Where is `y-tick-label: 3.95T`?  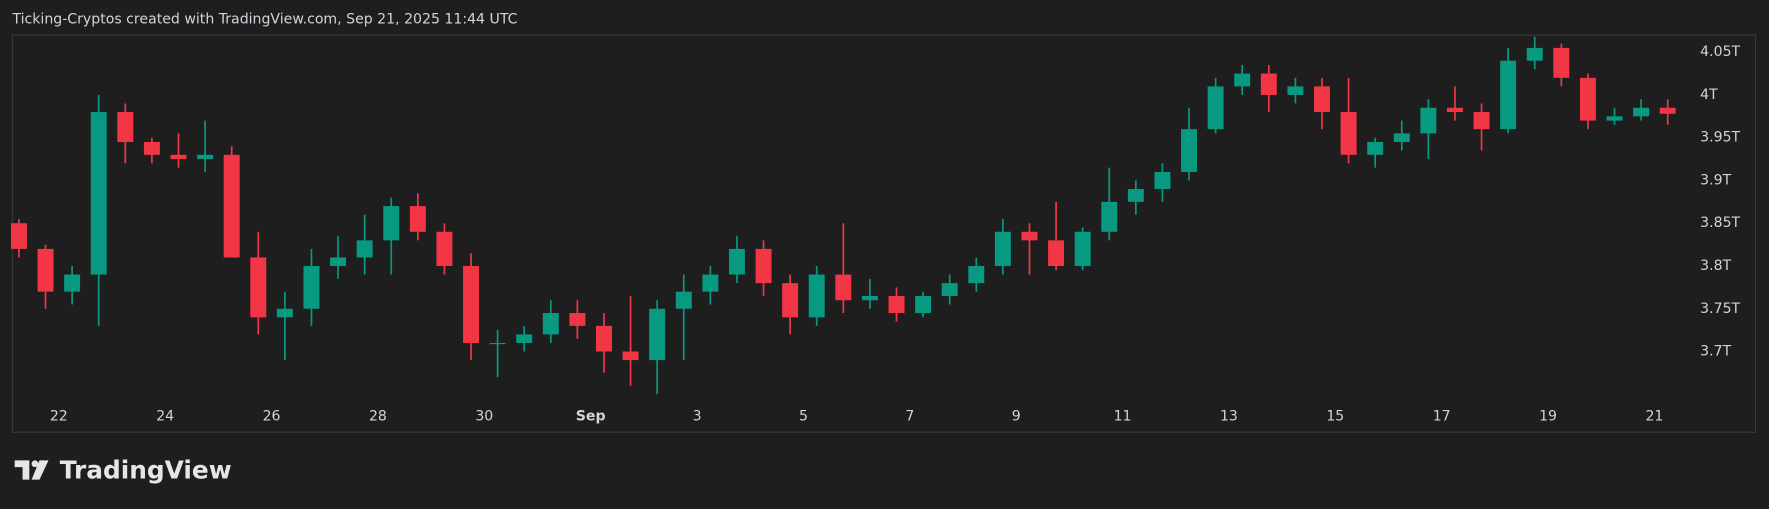
y-tick-label: 3.95T is located at coordinates (1720, 138).